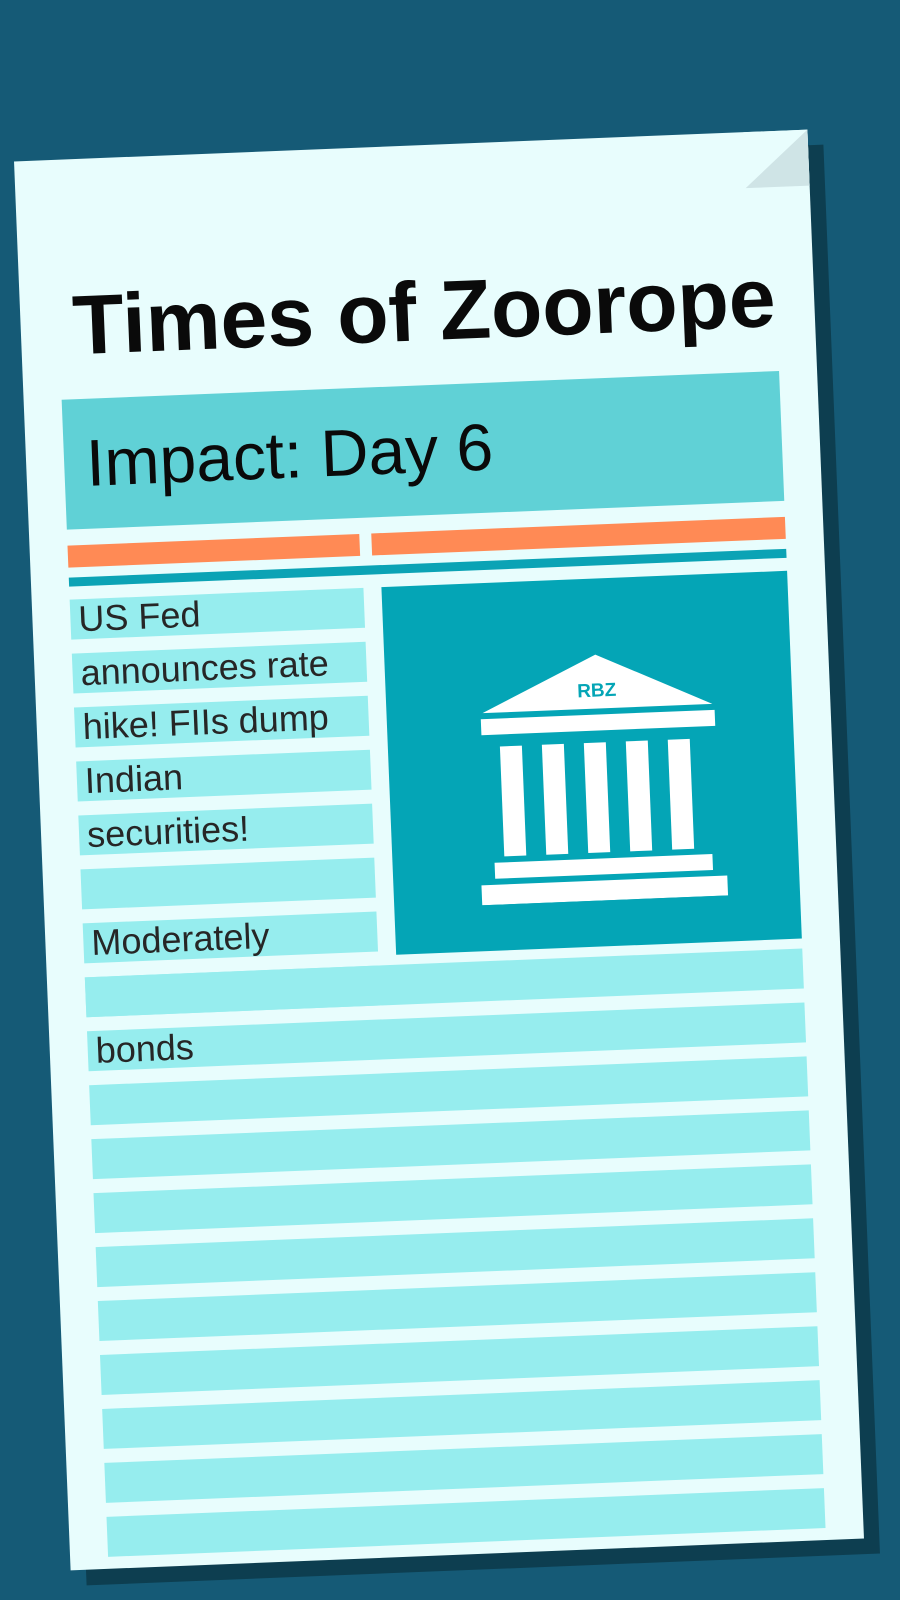 This screenshot has width=900, height=1600. What do you see at coordinates (600, 776) in the screenshot?
I see `bank-building-icon: RBZ` at bounding box center [600, 776].